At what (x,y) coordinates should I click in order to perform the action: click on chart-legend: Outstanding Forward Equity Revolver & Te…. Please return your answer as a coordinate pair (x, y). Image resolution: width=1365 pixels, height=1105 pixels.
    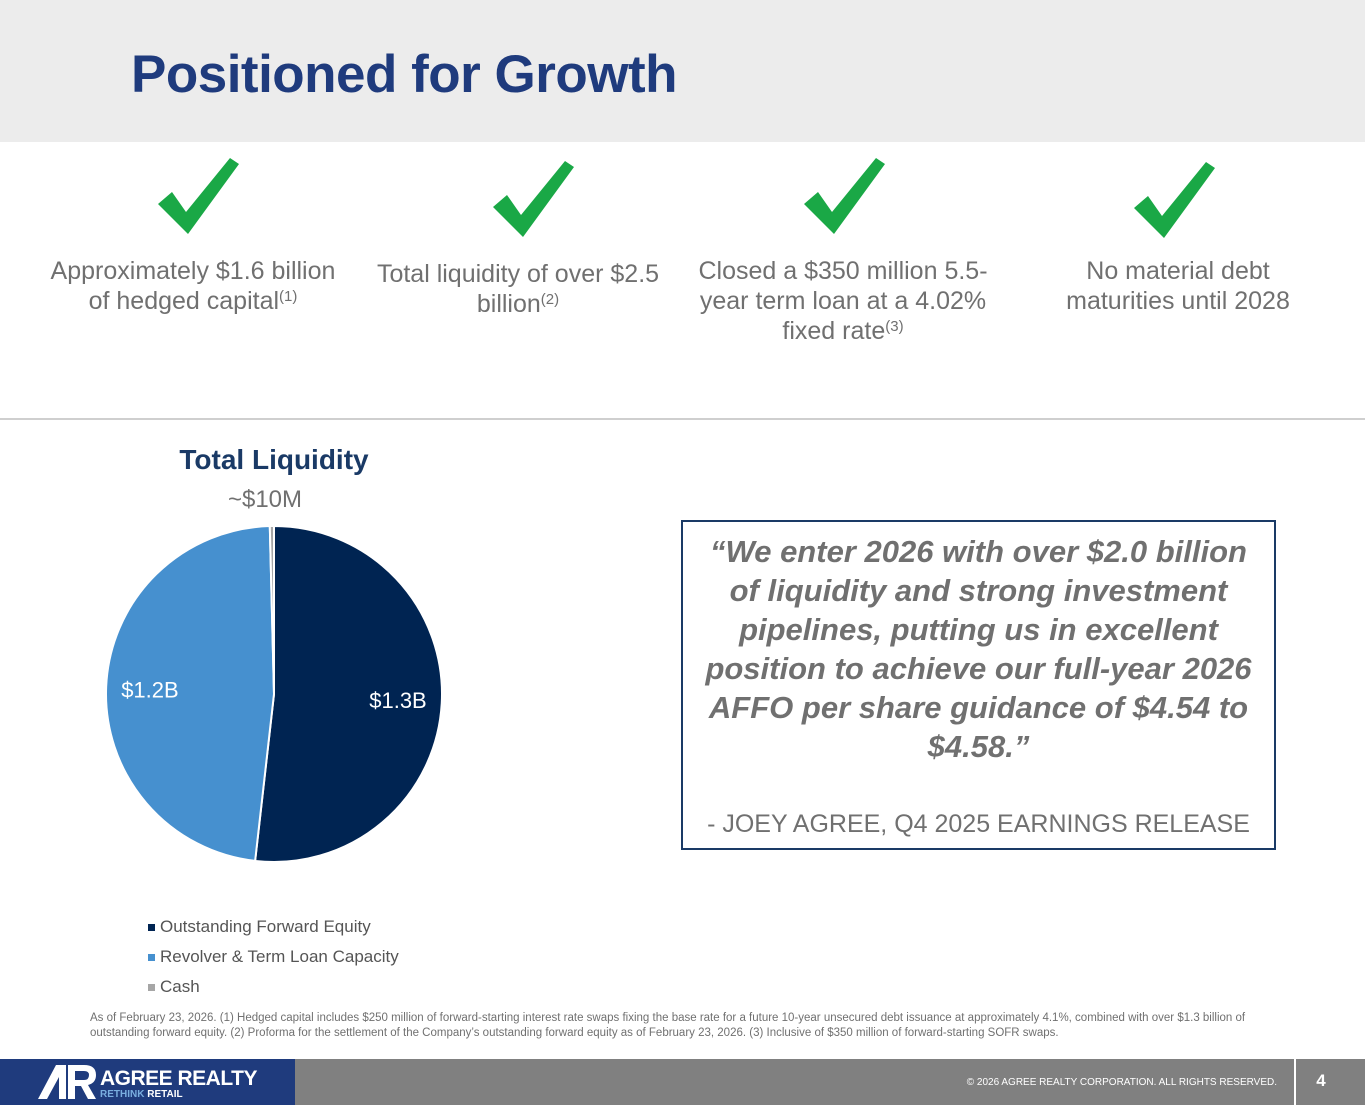
    Looking at the image, I should click on (273, 957).